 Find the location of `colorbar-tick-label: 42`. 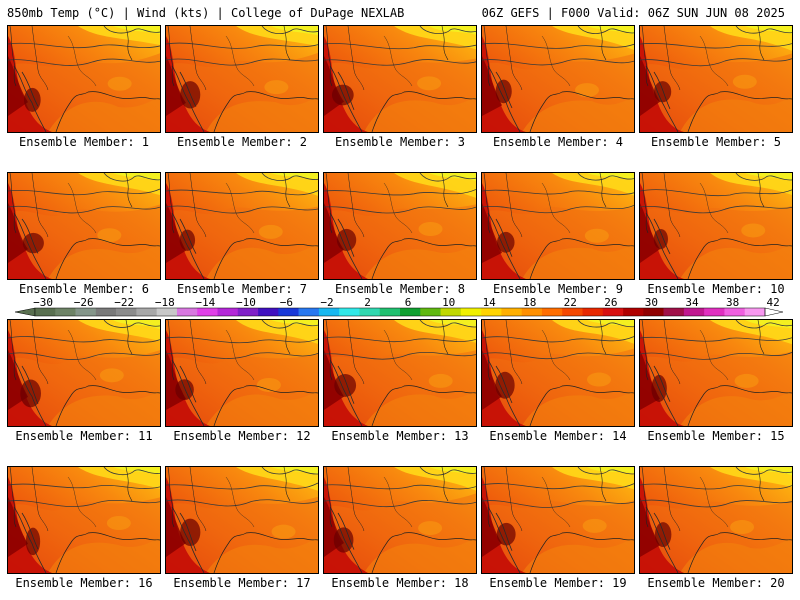

colorbar-tick-label: 42 is located at coordinates (772, 303).